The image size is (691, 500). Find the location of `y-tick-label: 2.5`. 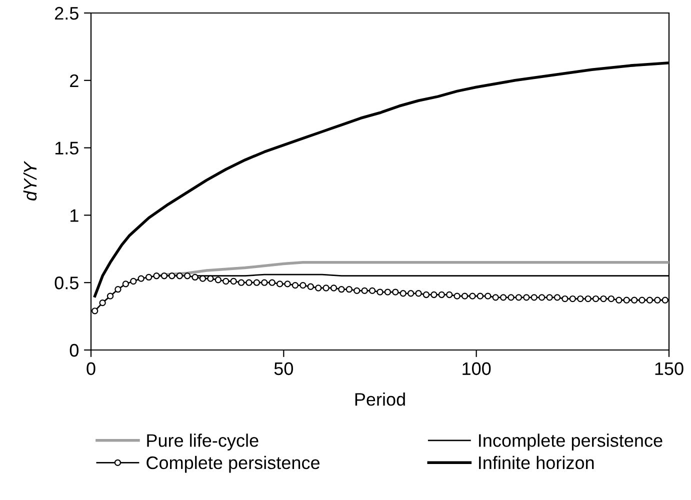

y-tick-label: 2.5 is located at coordinates (66, 13).